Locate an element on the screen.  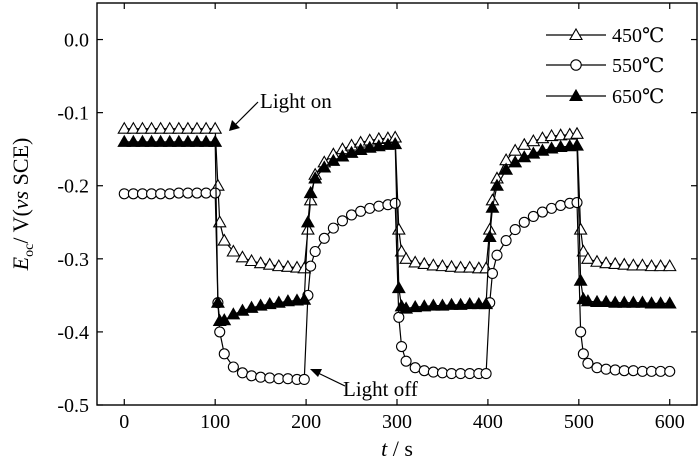
x-tick-label: 0 is located at coordinates (124, 422).